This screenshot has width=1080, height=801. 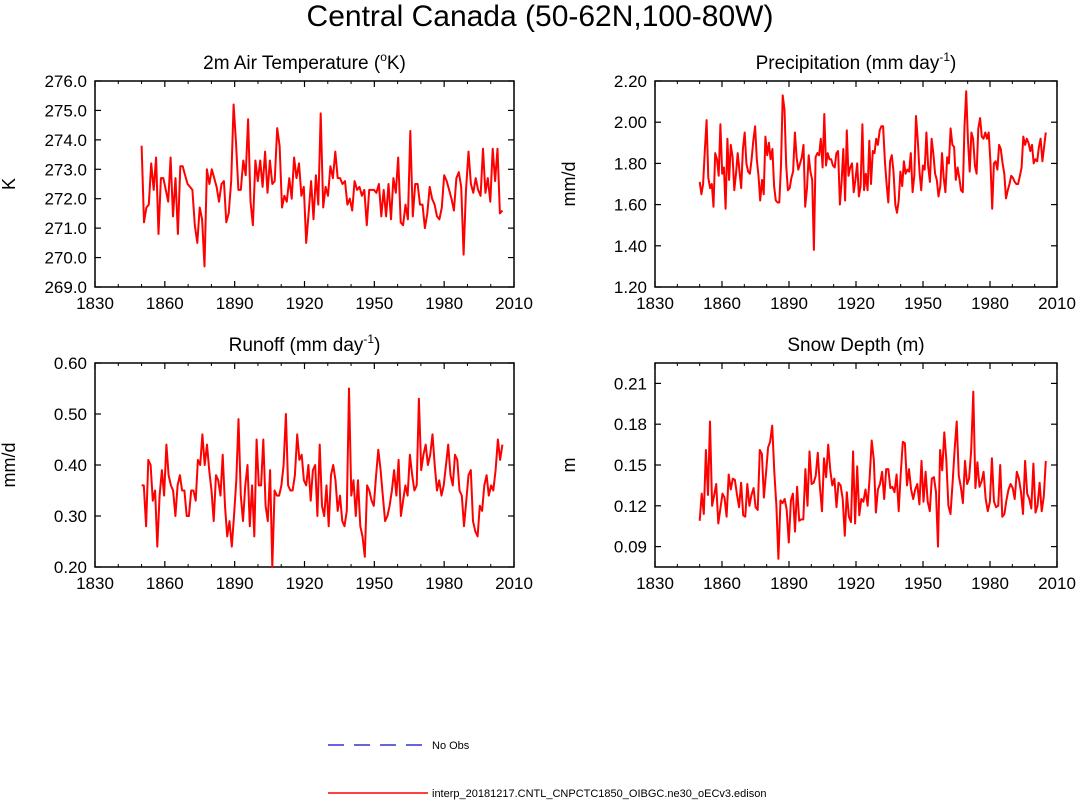 What do you see at coordinates (855, 345) in the screenshot?
I see `snow-depth-title: Snow Depth (m)` at bounding box center [855, 345].